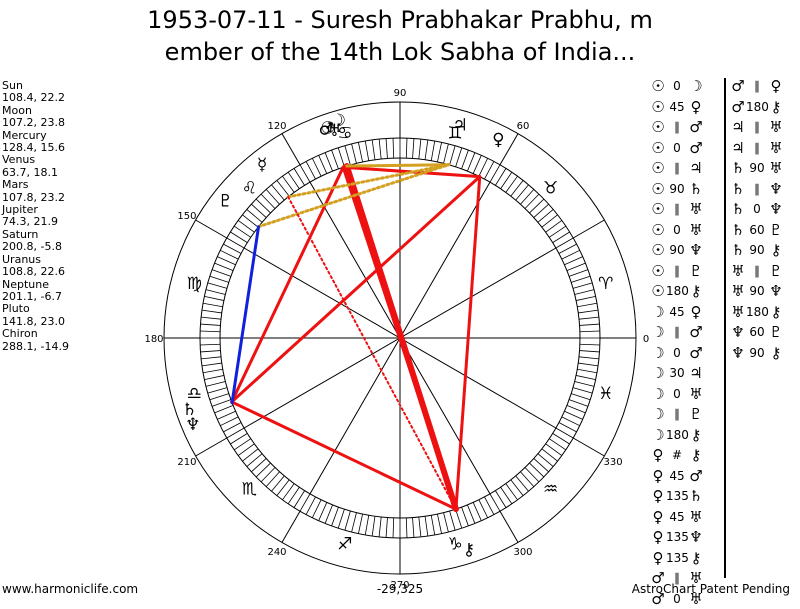  I want to click on col1-aspect-row: ☉∥♅, so click(686, 209).